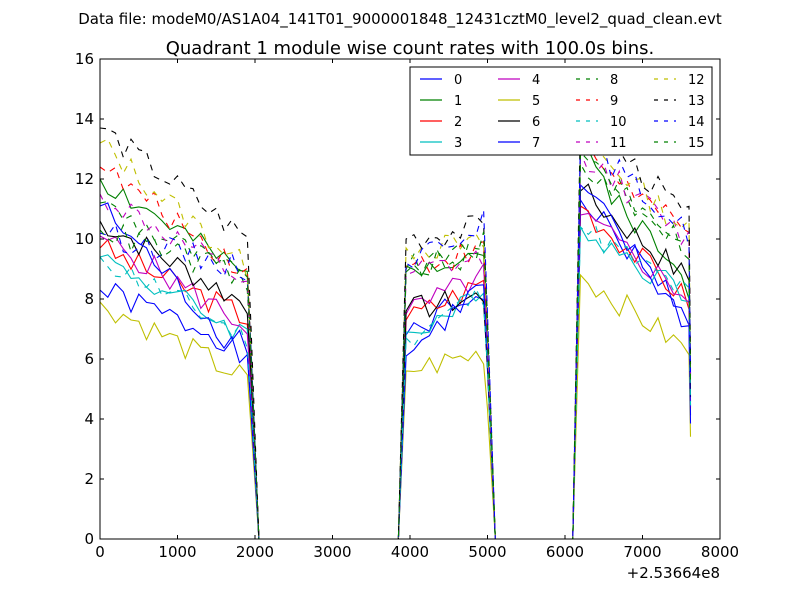  What do you see at coordinates (696, 122) in the screenshot?
I see `legend-label-14: 14` at bounding box center [696, 122].